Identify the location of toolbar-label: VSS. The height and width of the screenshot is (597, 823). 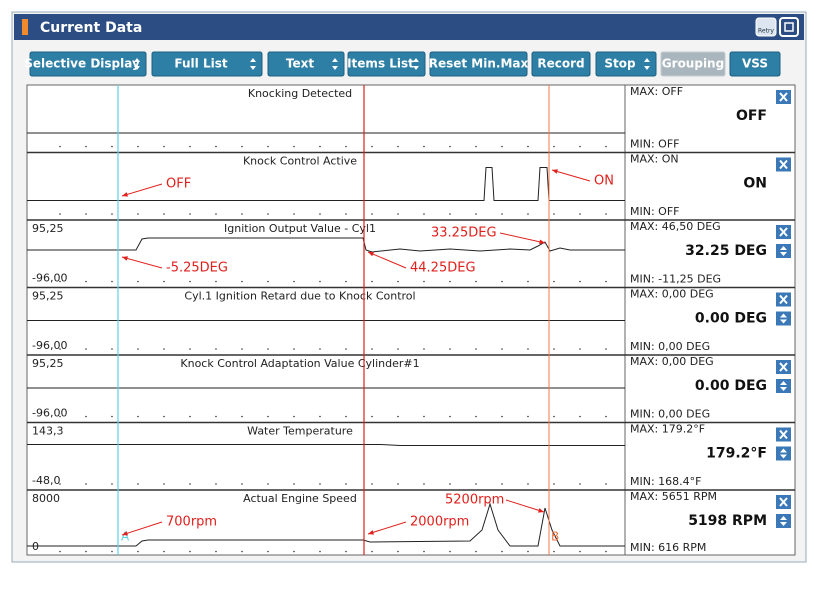
(755, 64).